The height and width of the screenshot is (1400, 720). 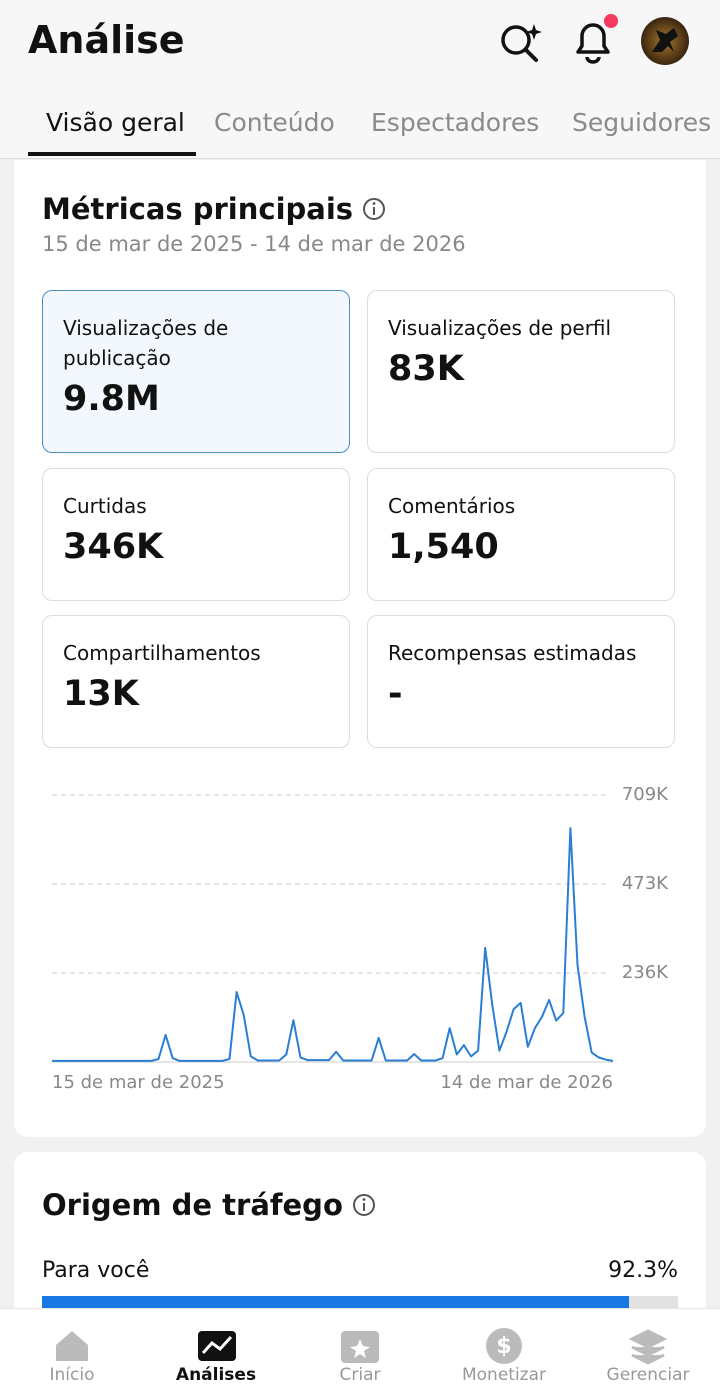 What do you see at coordinates (162, 653) in the screenshot?
I see `metric-label: Compartilhamentos` at bounding box center [162, 653].